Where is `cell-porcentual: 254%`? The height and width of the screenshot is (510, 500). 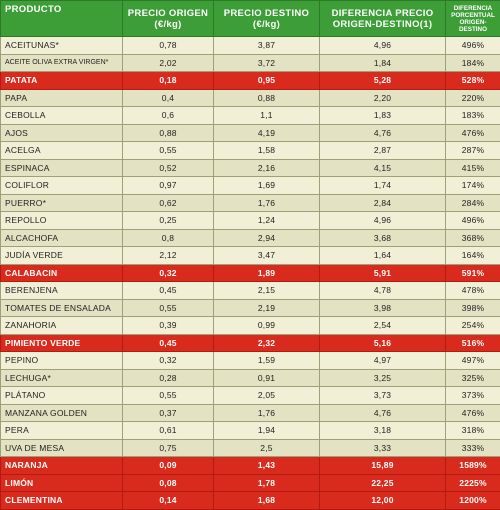
cell-porcentual: 254% is located at coordinates (473, 326).